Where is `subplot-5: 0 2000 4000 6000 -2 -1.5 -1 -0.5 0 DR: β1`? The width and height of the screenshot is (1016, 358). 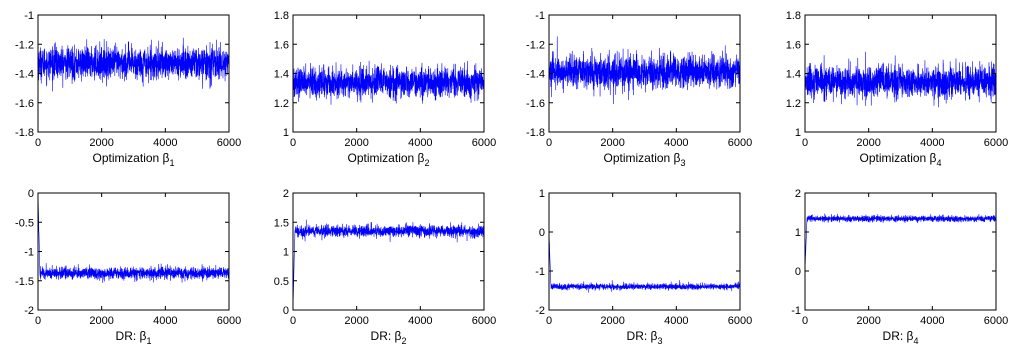
subplot-5: 0 2000 4000 6000 -2 -1.5 -1 -0.5 0 DR: β1 is located at coordinates (128, 267).